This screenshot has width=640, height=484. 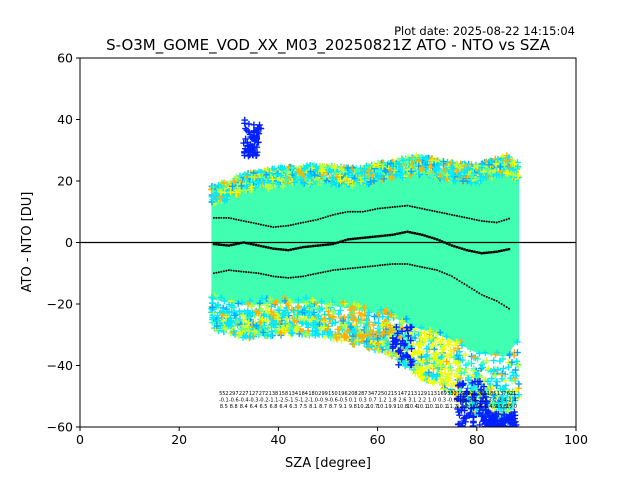 I want to click on bin-annotation: 0.1, so click(x=353, y=401).